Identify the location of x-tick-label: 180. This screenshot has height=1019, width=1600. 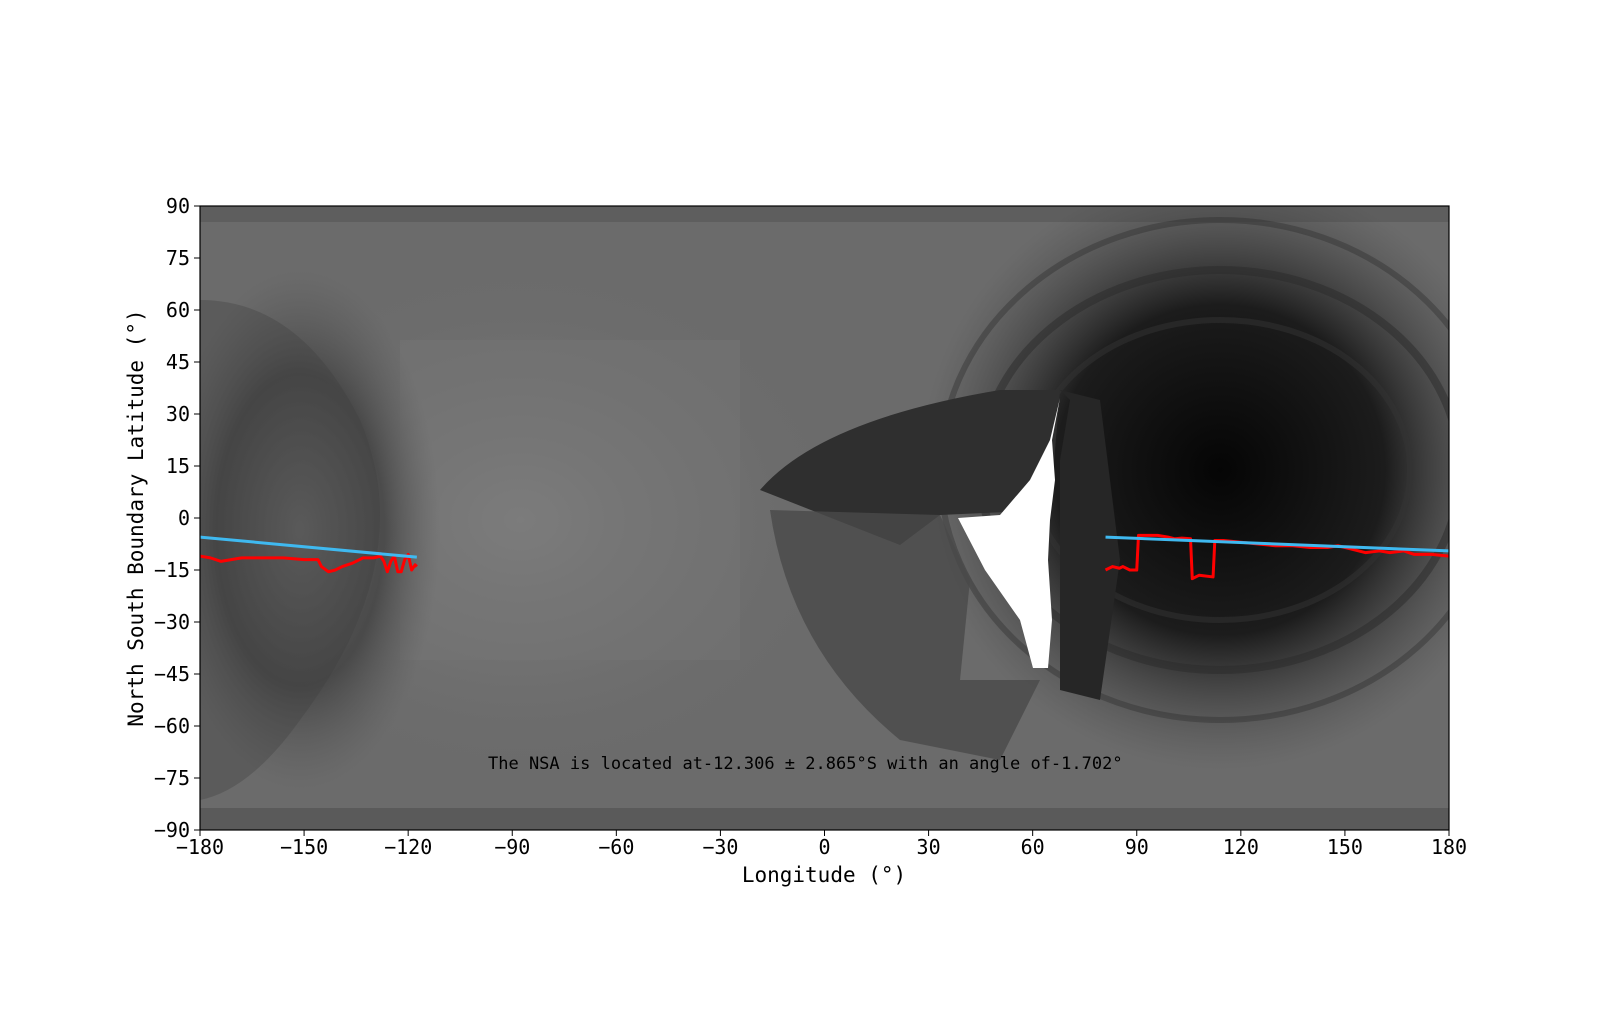
(1449, 847).